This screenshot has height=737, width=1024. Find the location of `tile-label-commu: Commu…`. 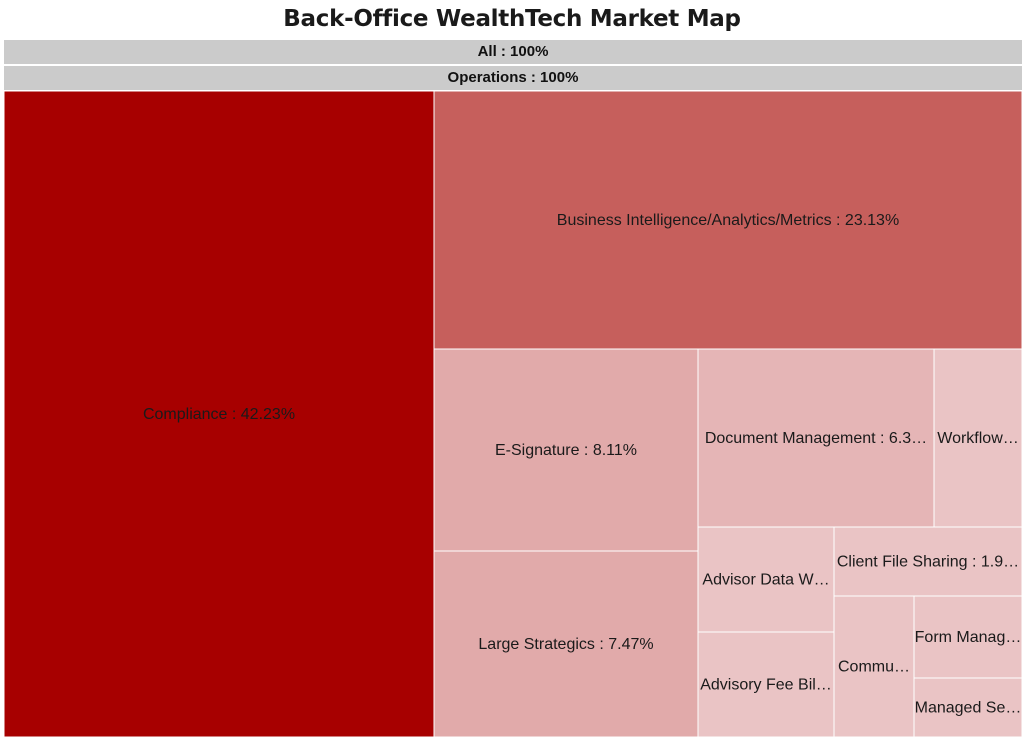

tile-label-commu: Commu… is located at coordinates (874, 667).